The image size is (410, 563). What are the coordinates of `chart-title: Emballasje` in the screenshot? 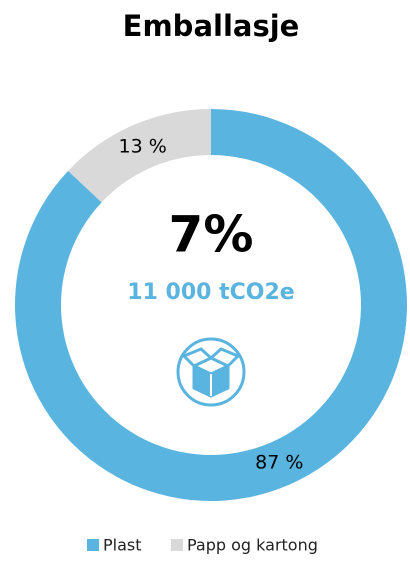 It's located at (211, 26).